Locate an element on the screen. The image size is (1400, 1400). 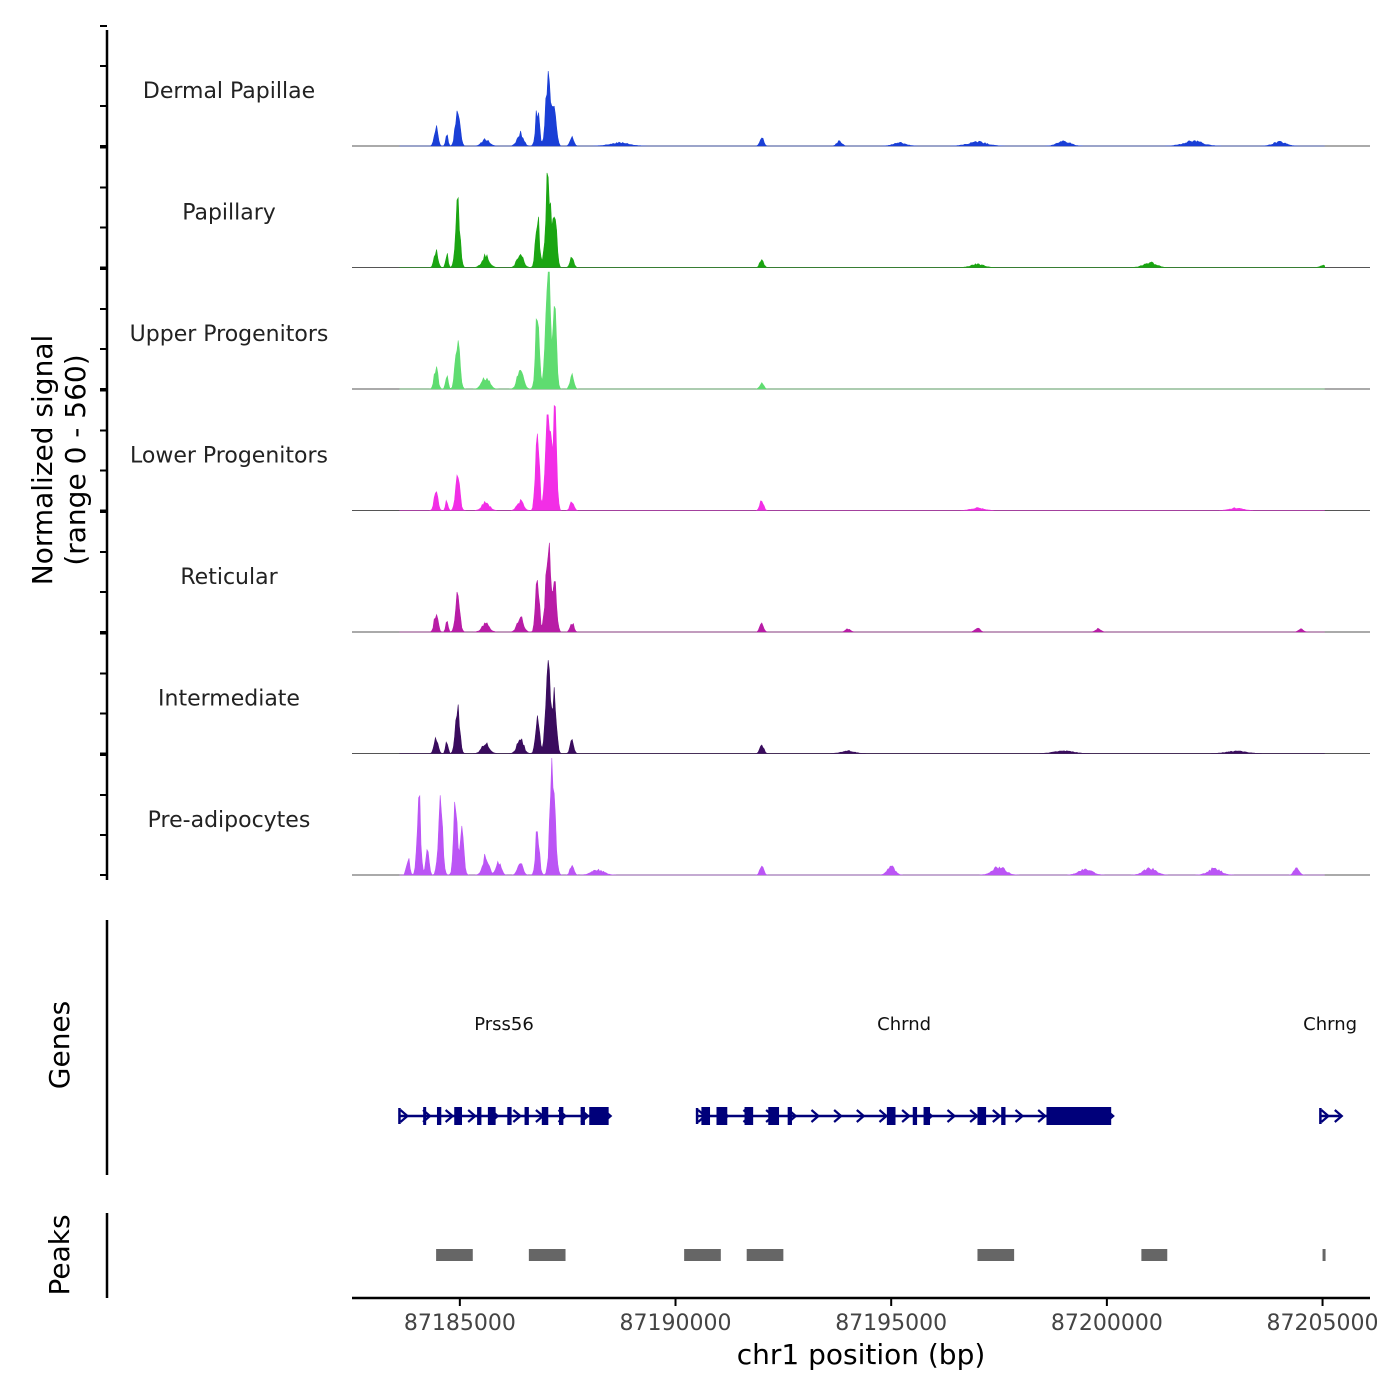
peak-regions-track is located at coordinates (881, 1255).